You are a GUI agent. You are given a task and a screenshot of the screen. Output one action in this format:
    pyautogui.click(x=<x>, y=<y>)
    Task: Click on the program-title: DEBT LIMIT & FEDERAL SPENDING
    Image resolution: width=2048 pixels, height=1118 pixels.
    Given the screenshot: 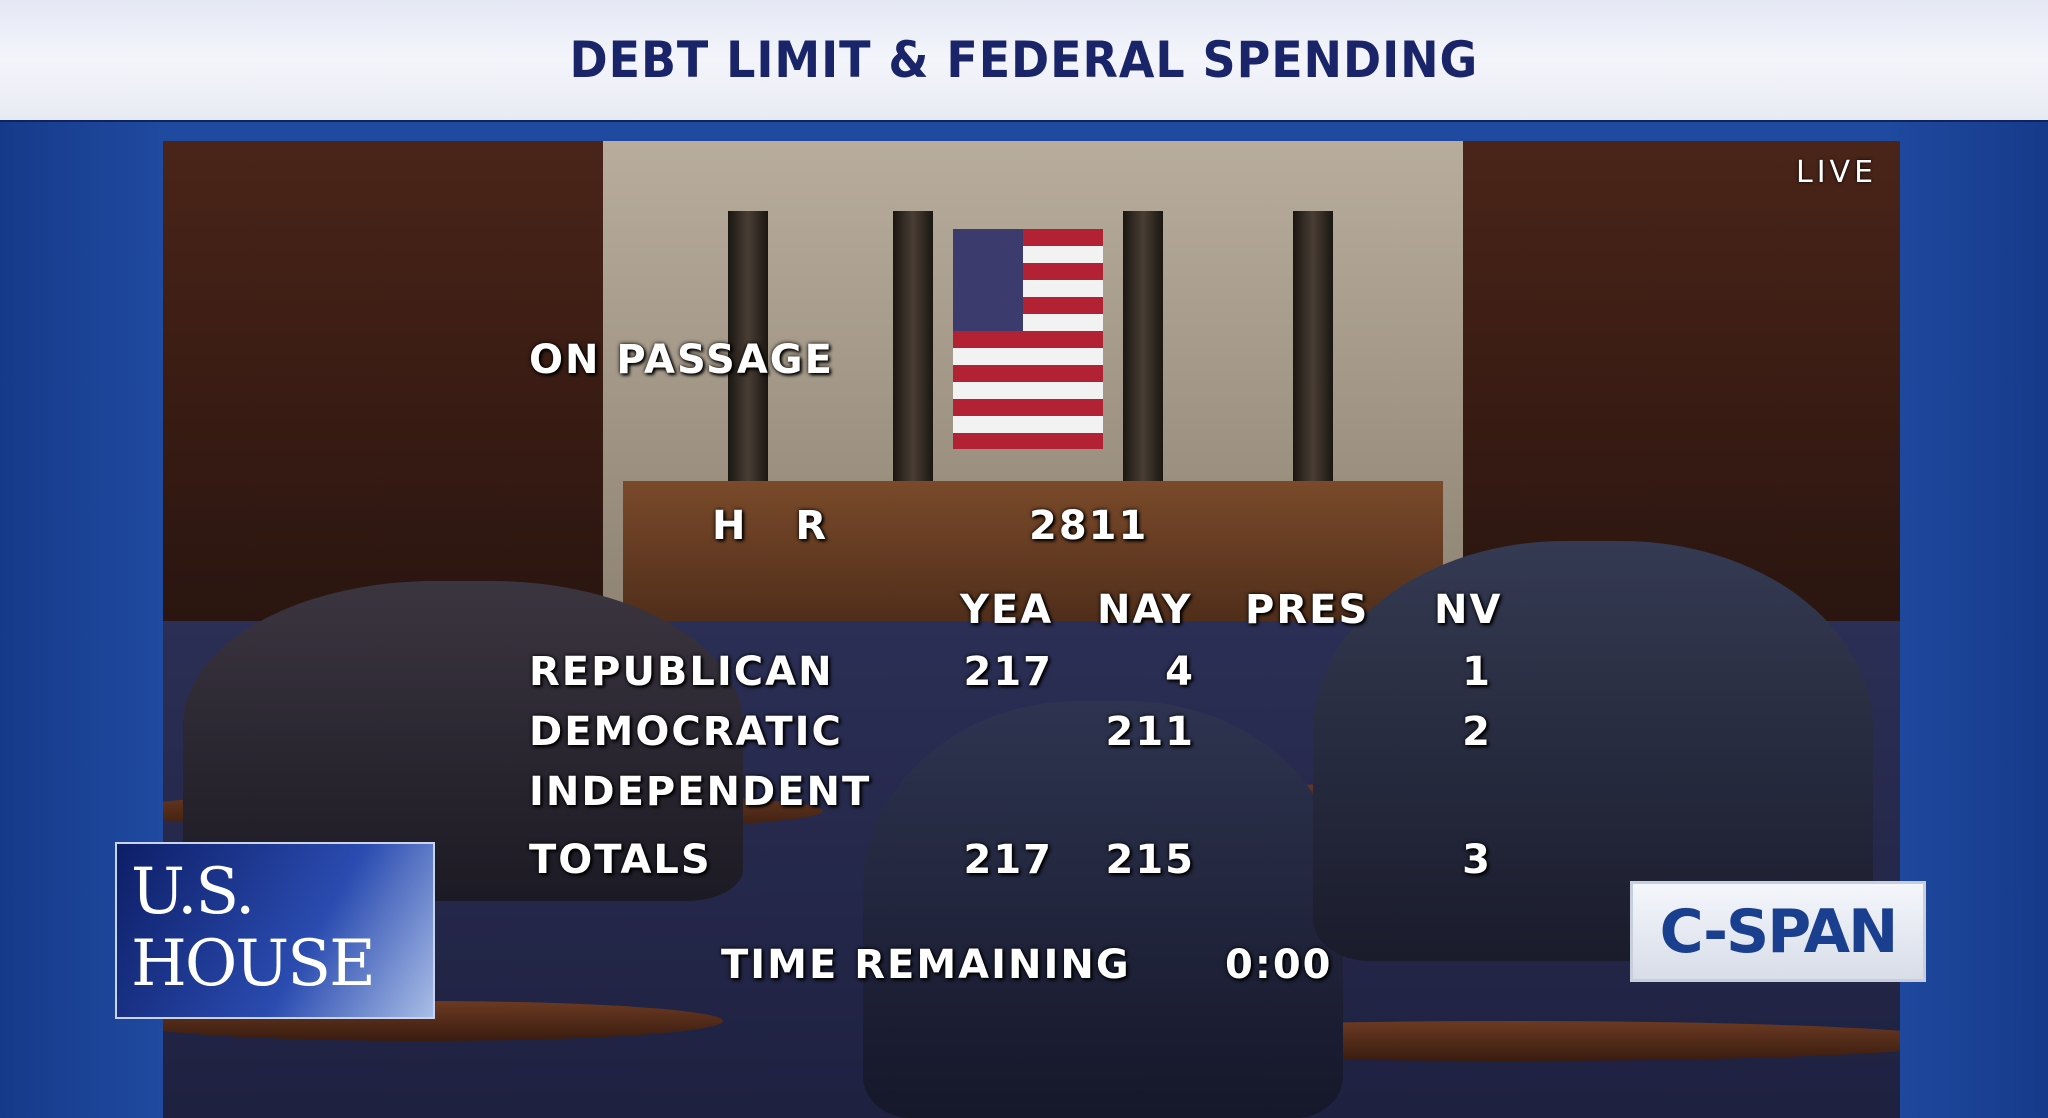 What is the action you would take?
    pyautogui.click(x=1024, y=60)
    